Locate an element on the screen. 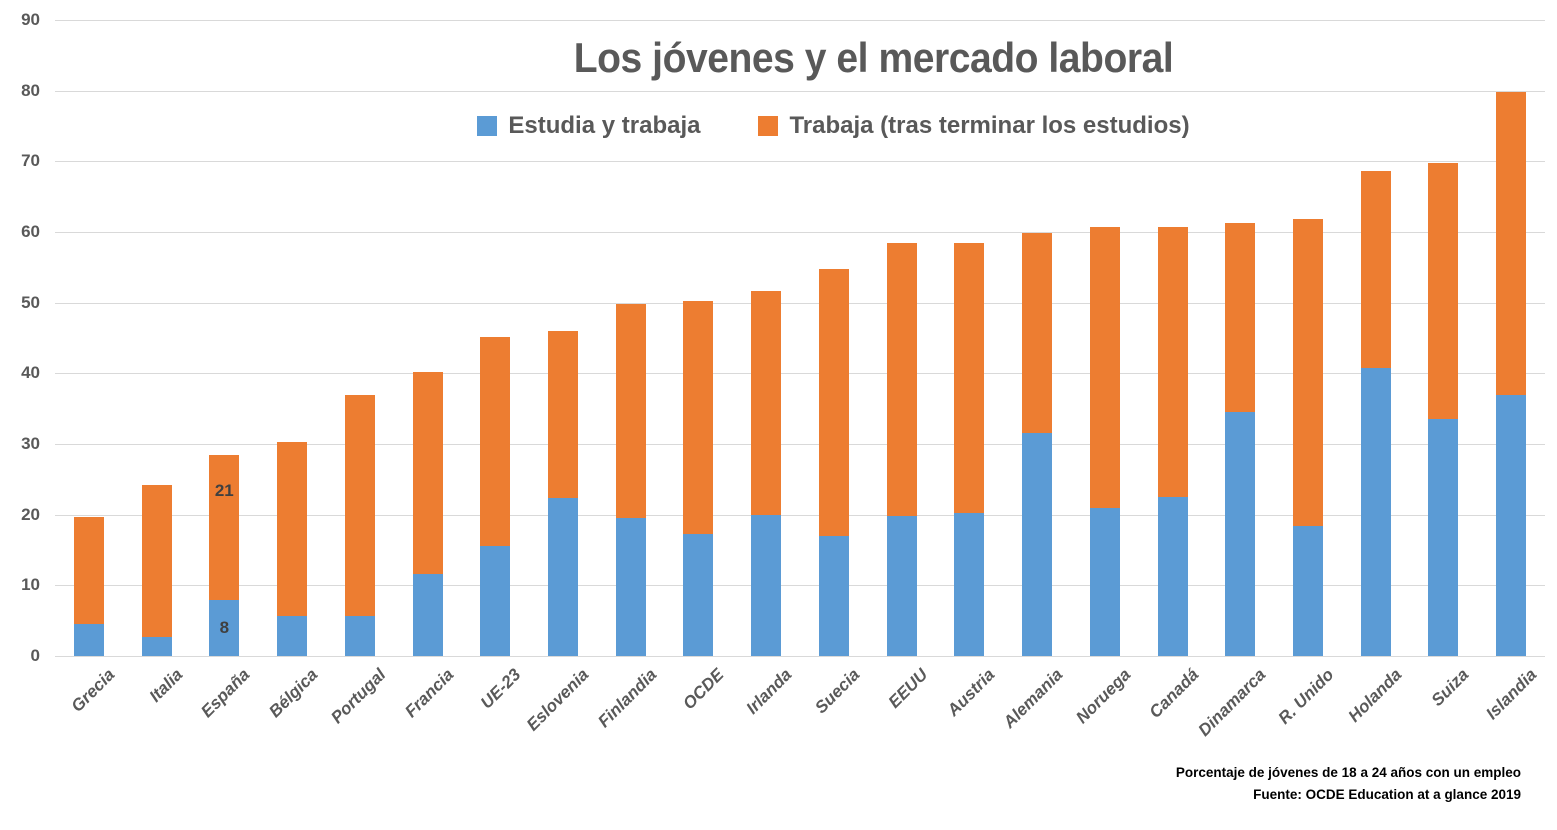 Image resolution: width=1557 pixels, height=830 pixels. x-tick-label-España: España is located at coordinates (225, 693).